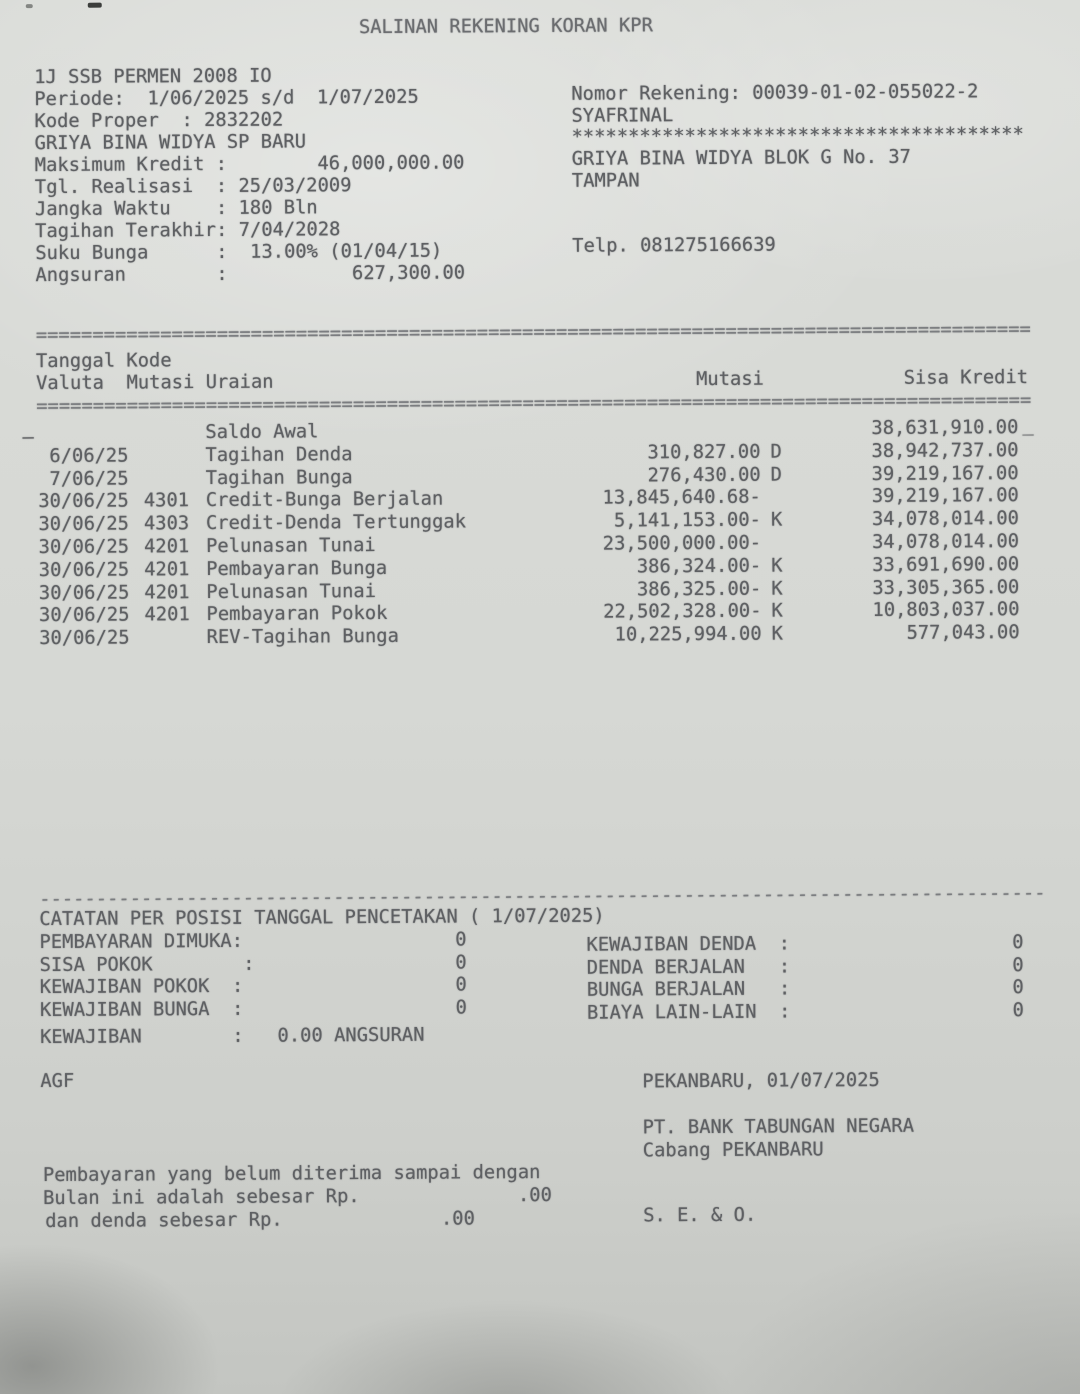 The image size is (1080, 1394). I want to click on cell-uraian: Pelunasan Tunai, so click(291, 546).